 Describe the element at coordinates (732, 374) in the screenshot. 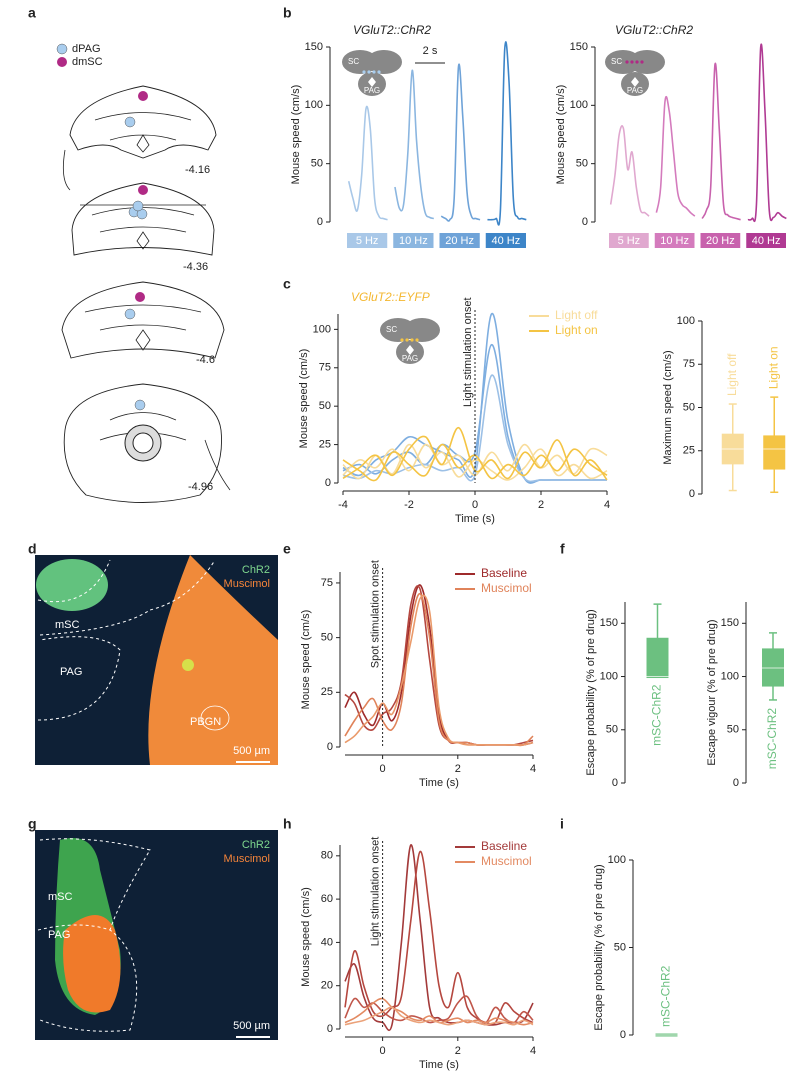

I see `category-label: Light off` at that location.